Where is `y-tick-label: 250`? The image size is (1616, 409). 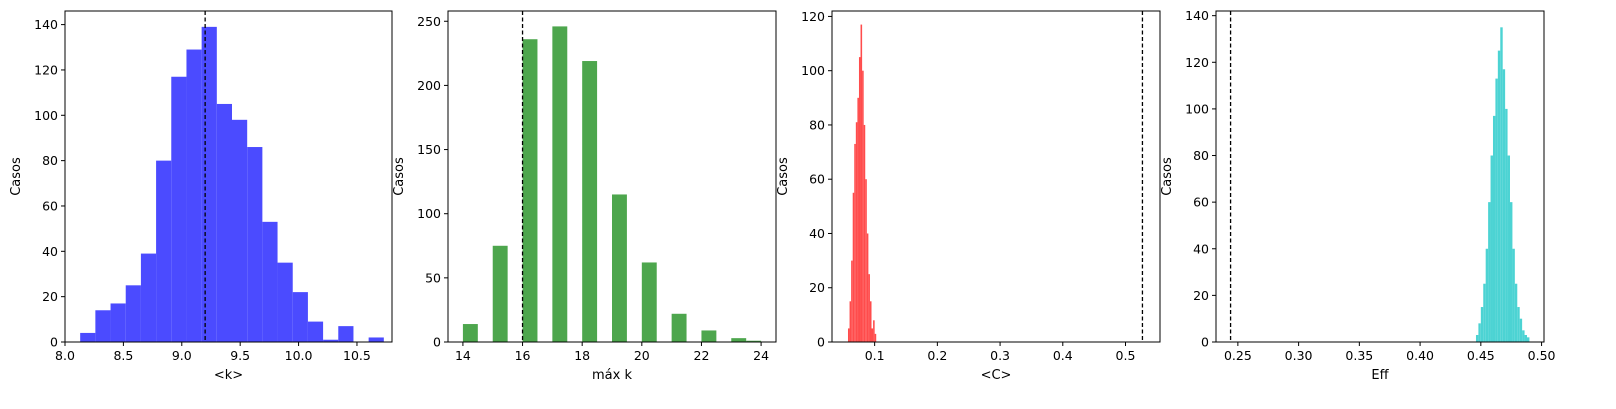
y-tick-label: 250 is located at coordinates (429, 21).